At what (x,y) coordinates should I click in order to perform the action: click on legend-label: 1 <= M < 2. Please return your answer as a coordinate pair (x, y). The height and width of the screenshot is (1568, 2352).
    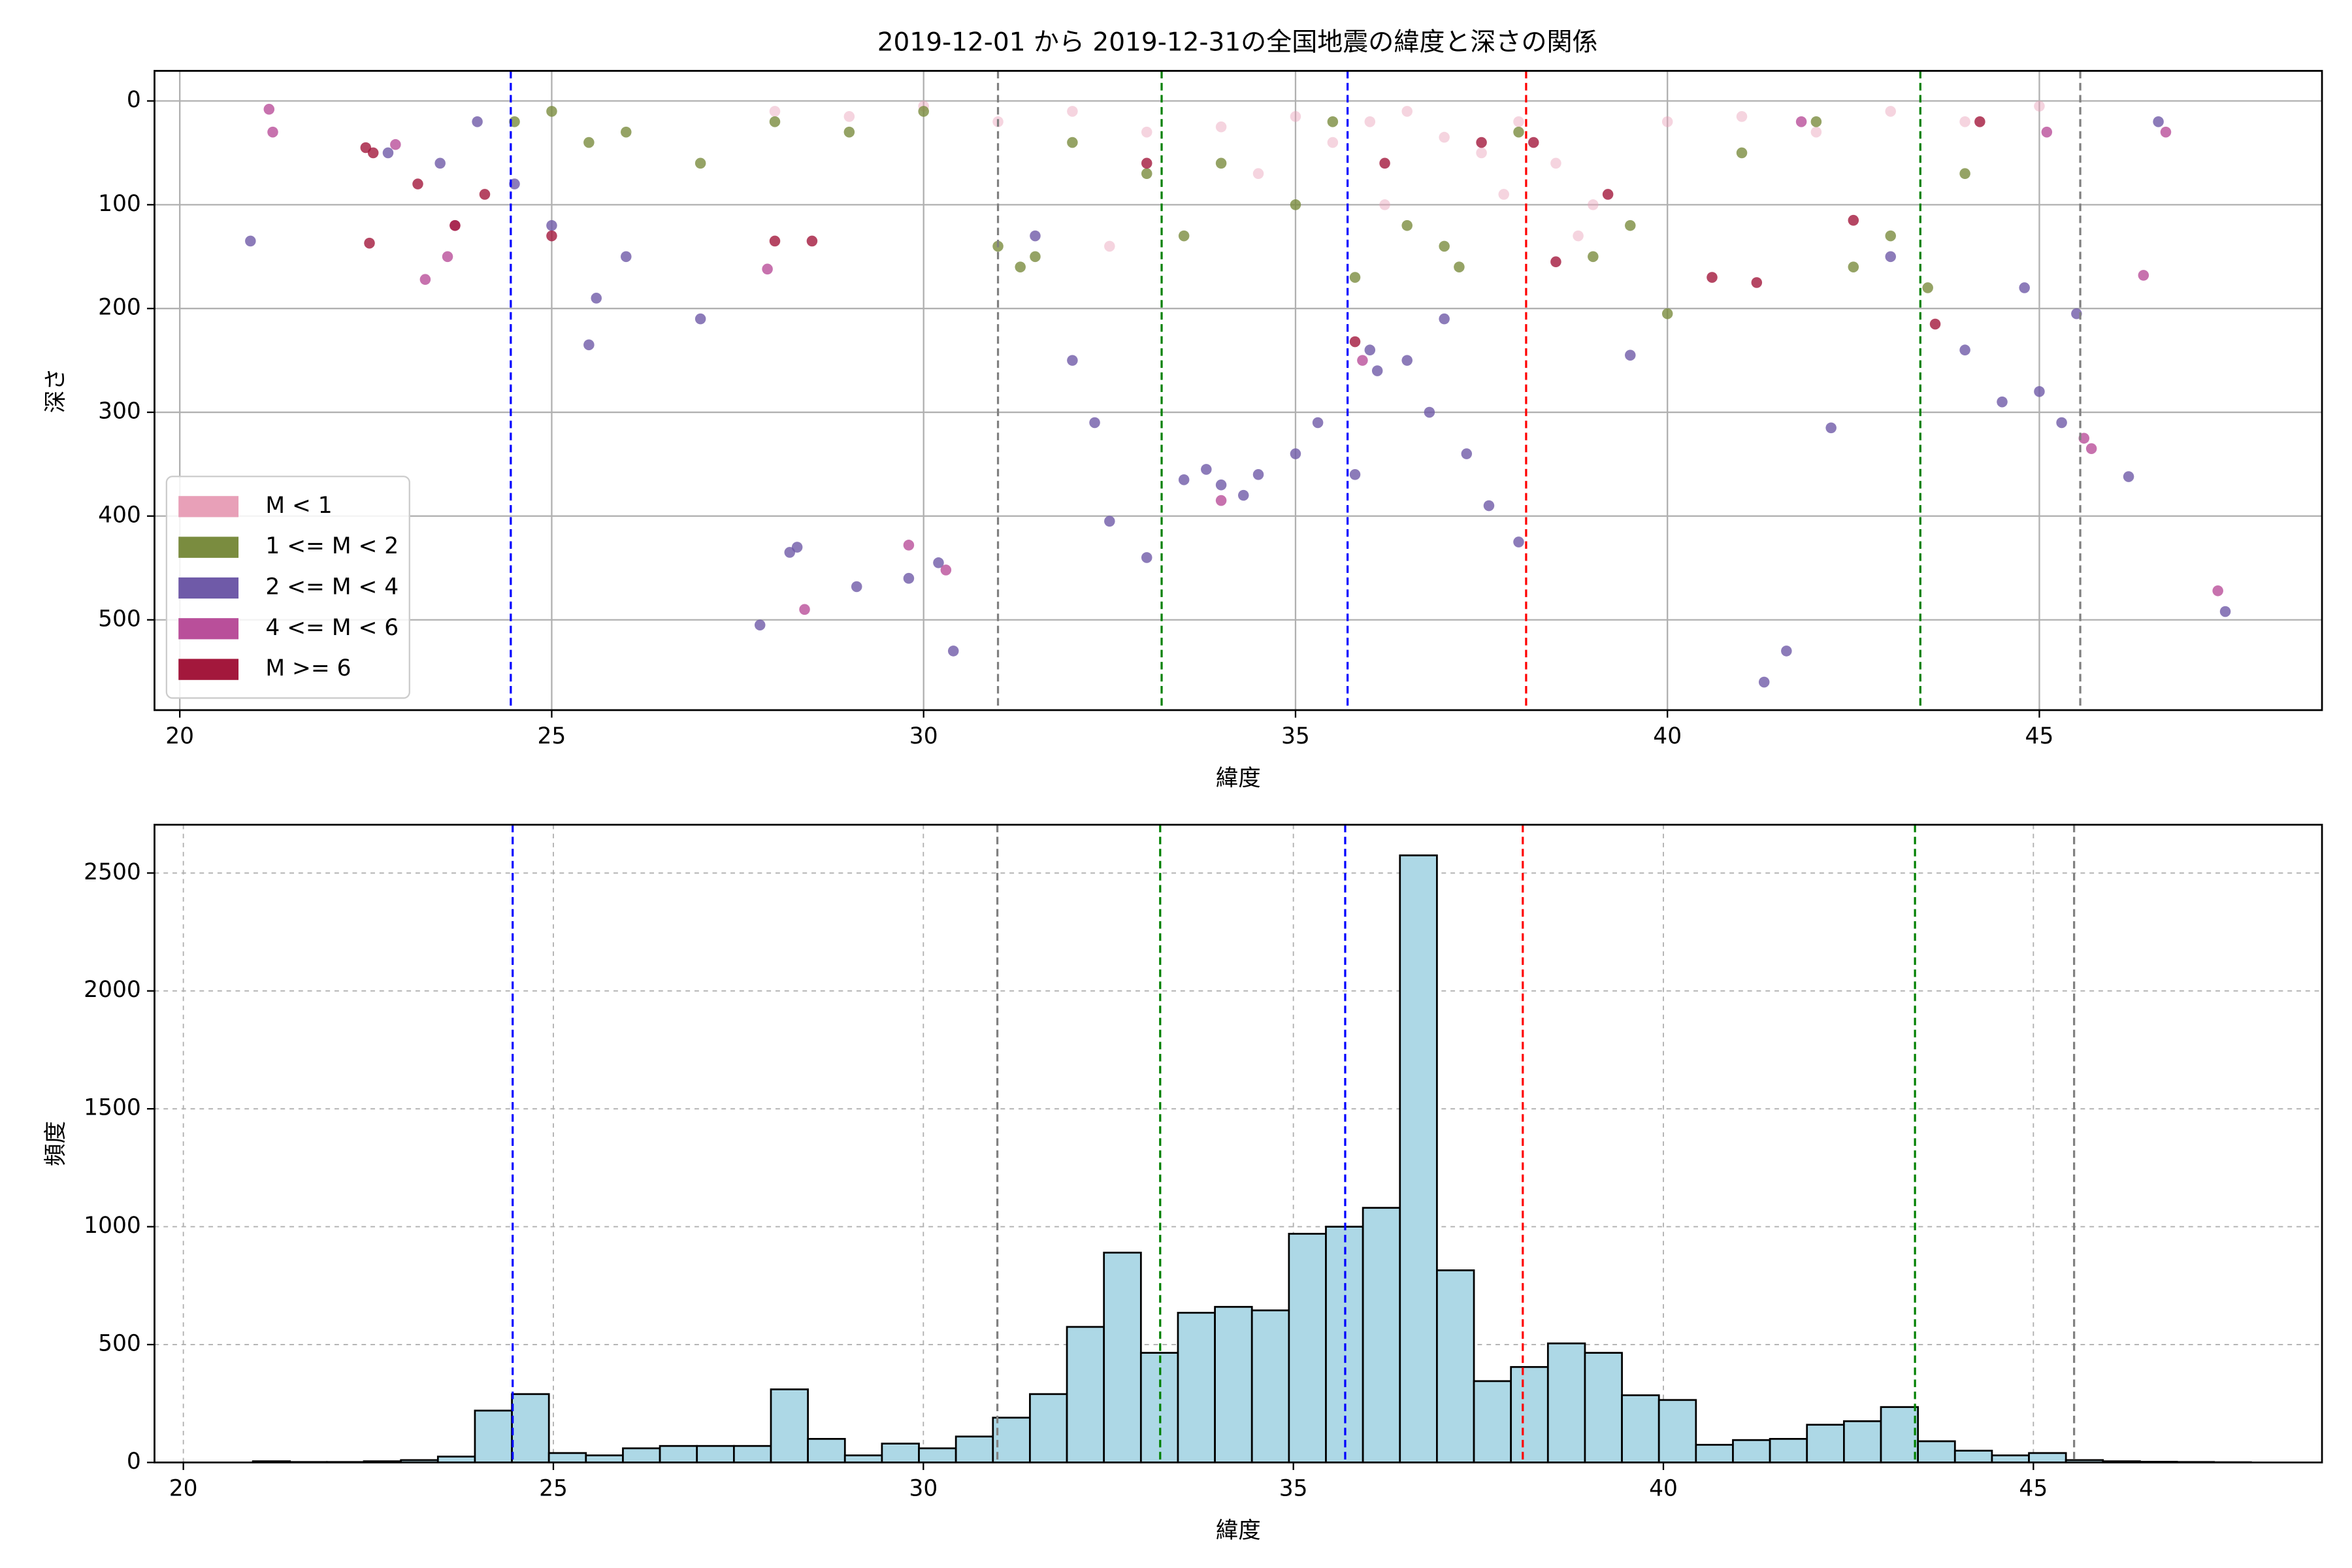
    Looking at the image, I should click on (332, 546).